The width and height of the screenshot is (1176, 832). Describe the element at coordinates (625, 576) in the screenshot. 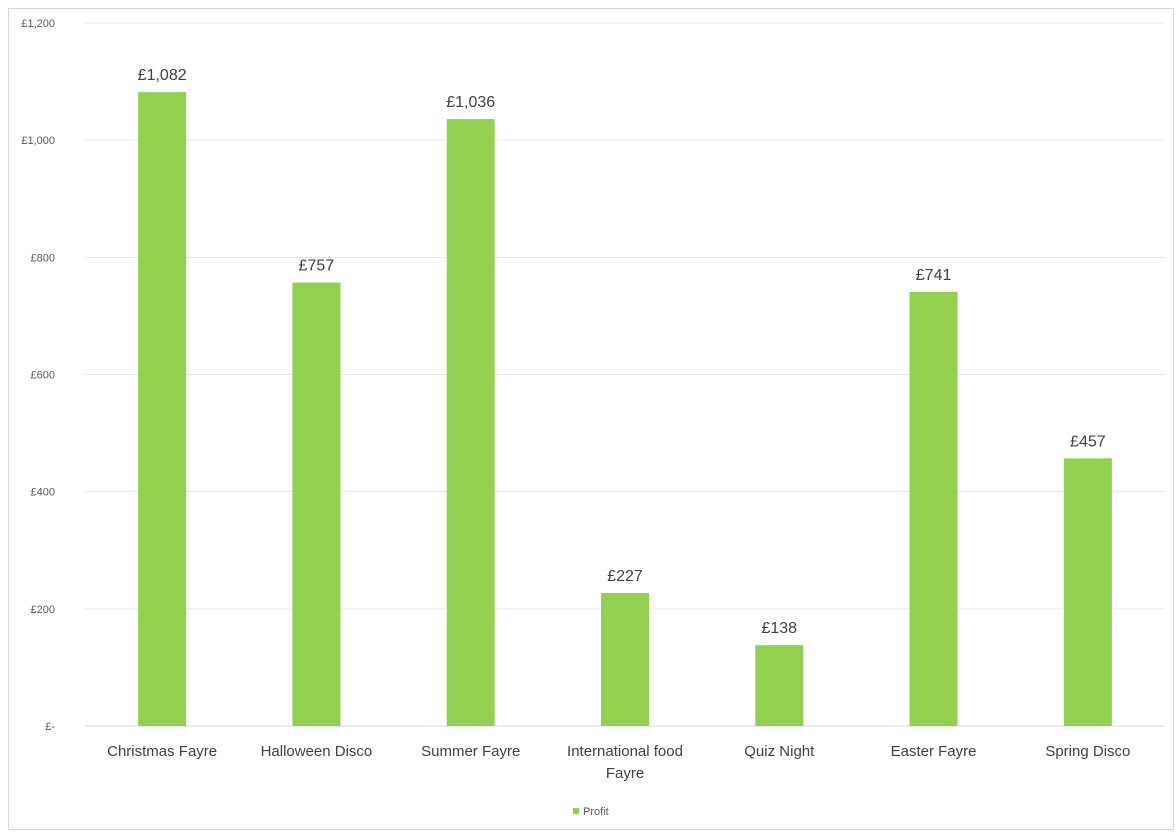

I see `data-label: £227` at that location.